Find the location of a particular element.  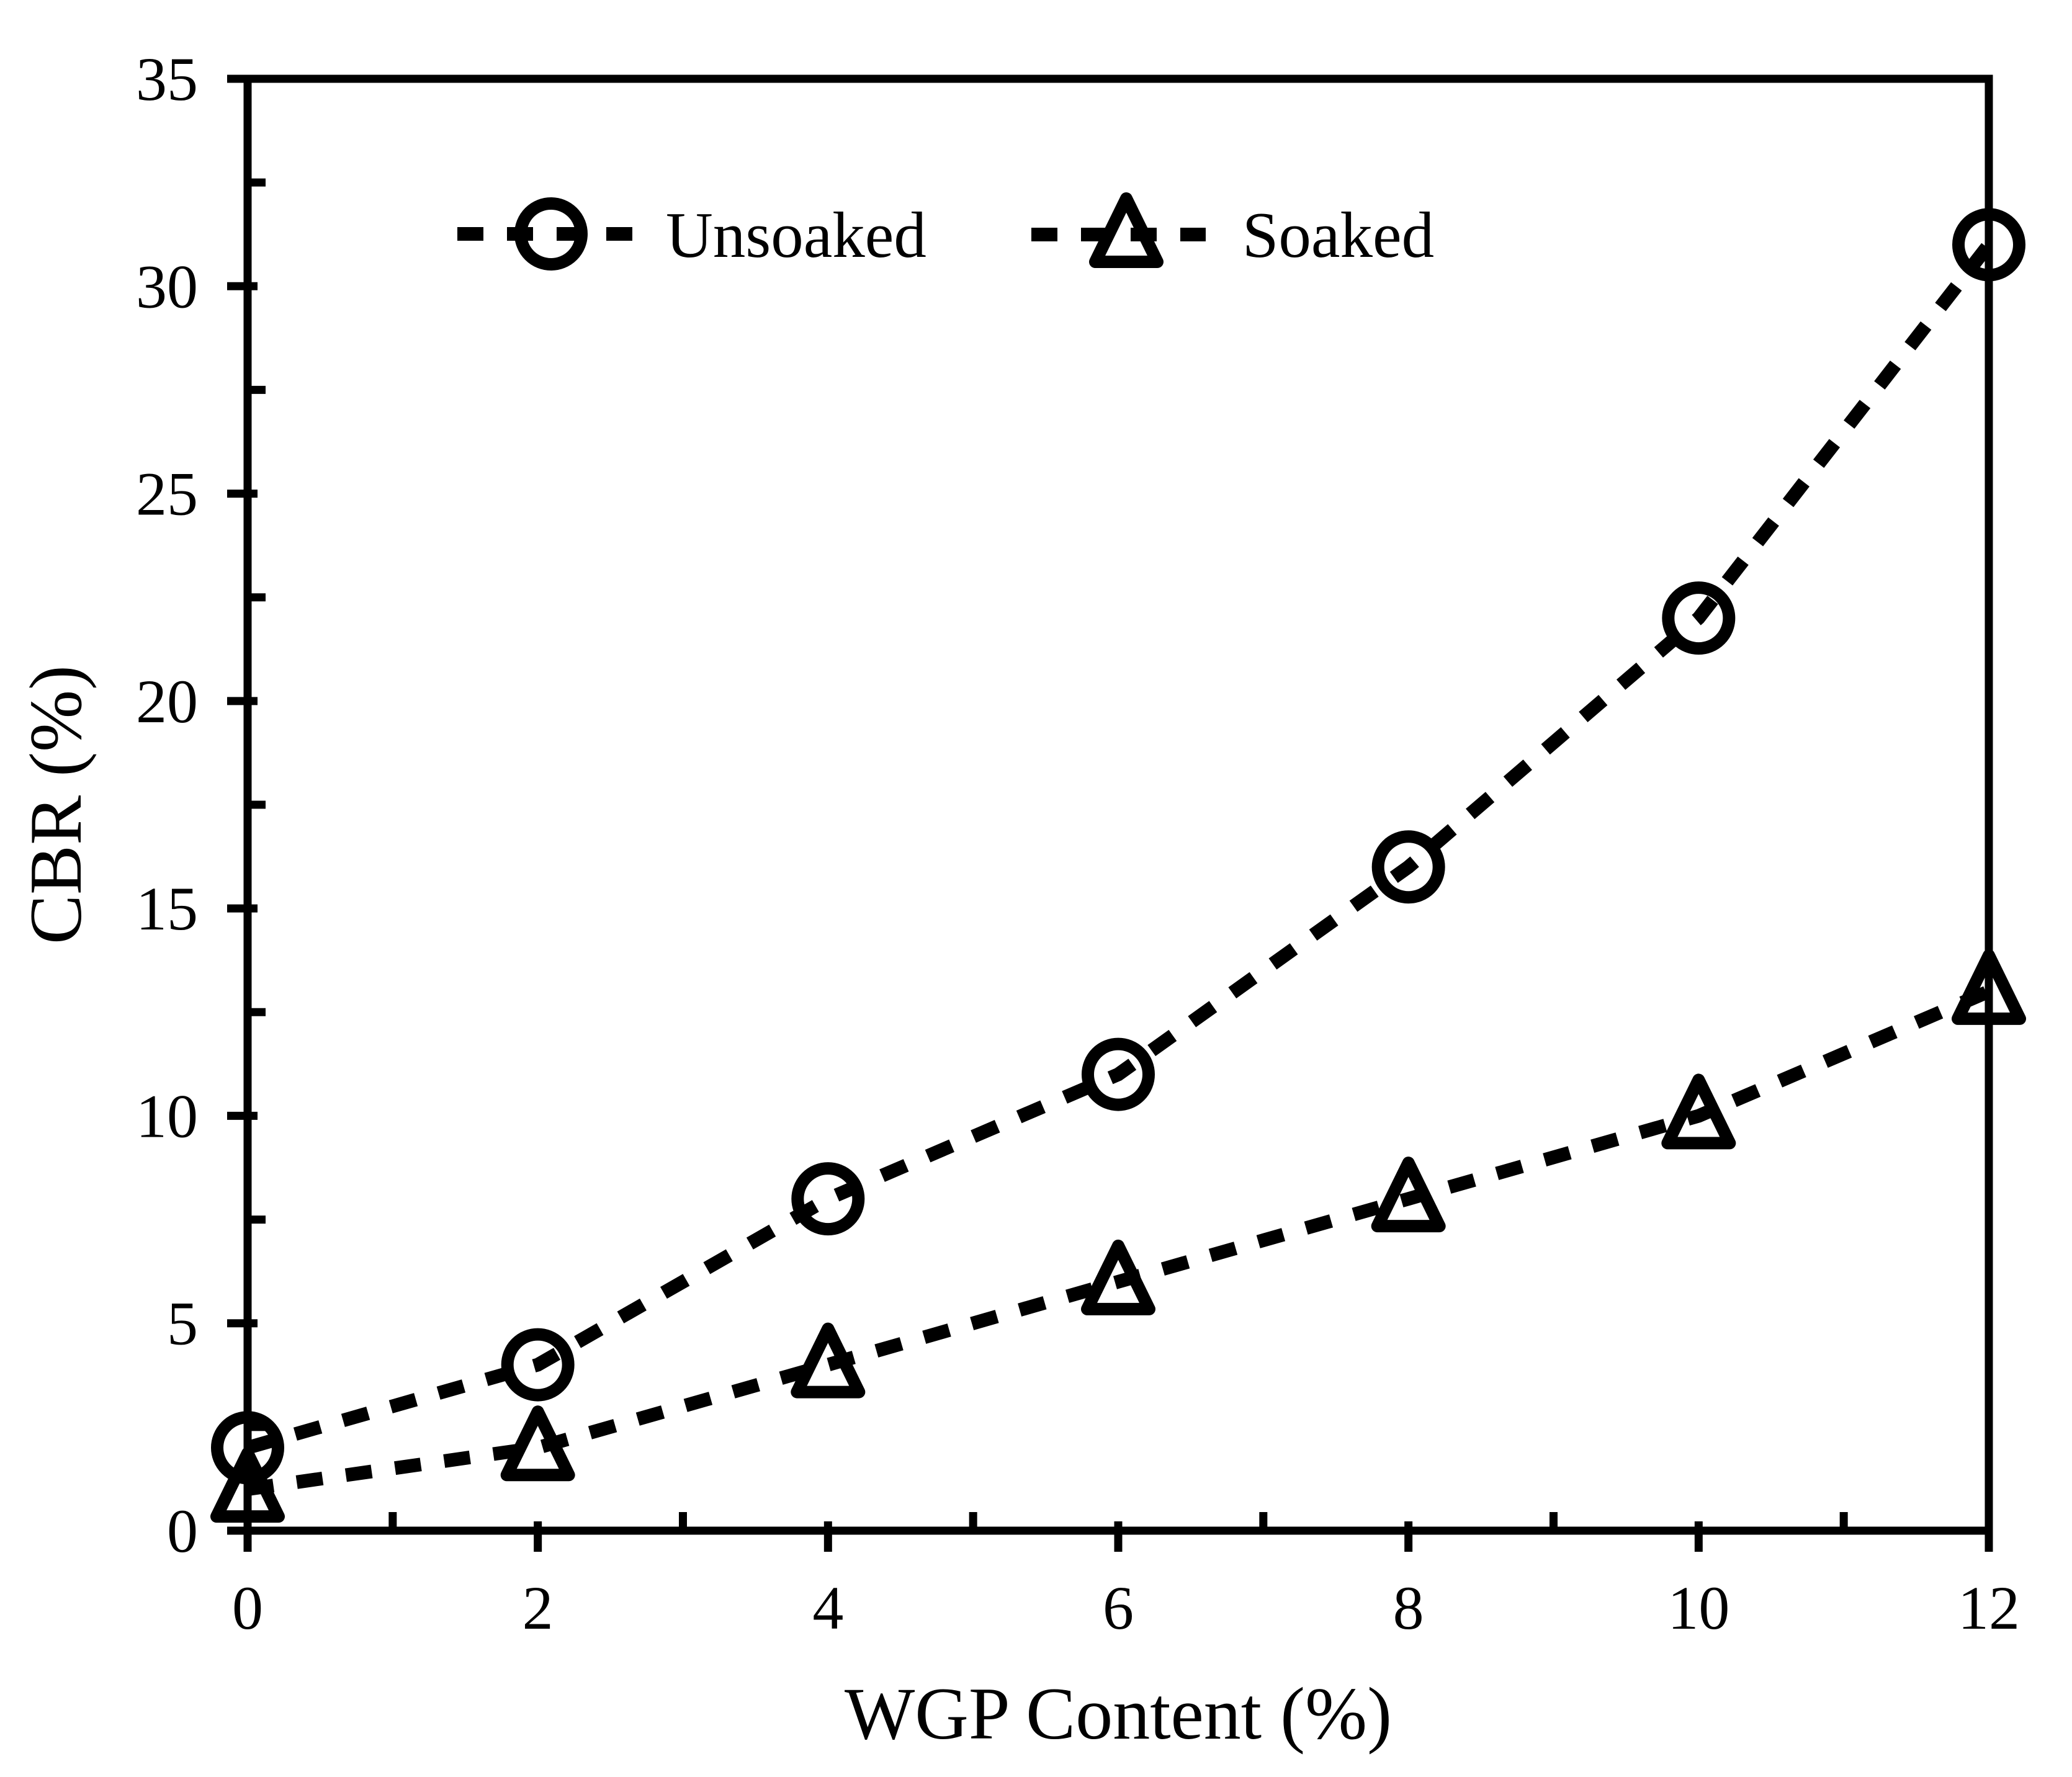

y-axis-title: CBR (%) is located at coordinates (56, 804).